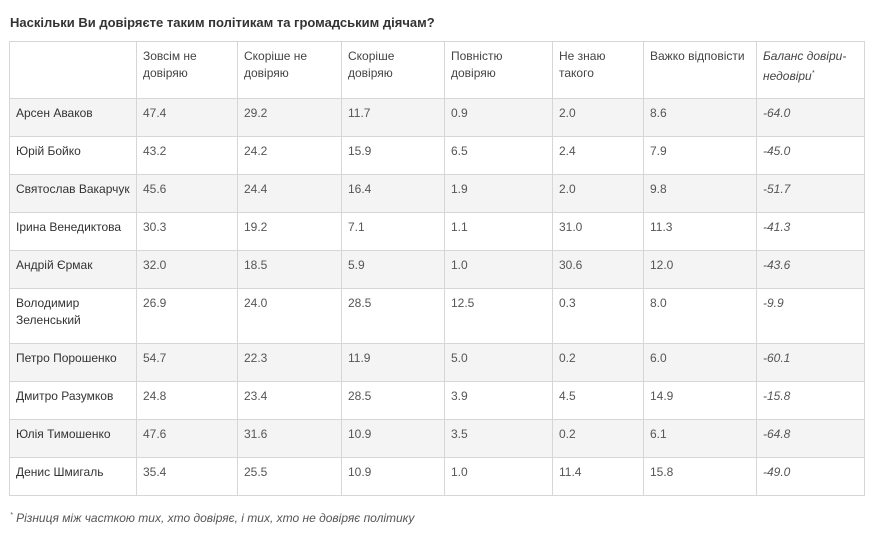 This screenshot has height=535, width=874. Describe the element at coordinates (498, 362) in the screenshot. I see `value-cell: 5.0` at that location.